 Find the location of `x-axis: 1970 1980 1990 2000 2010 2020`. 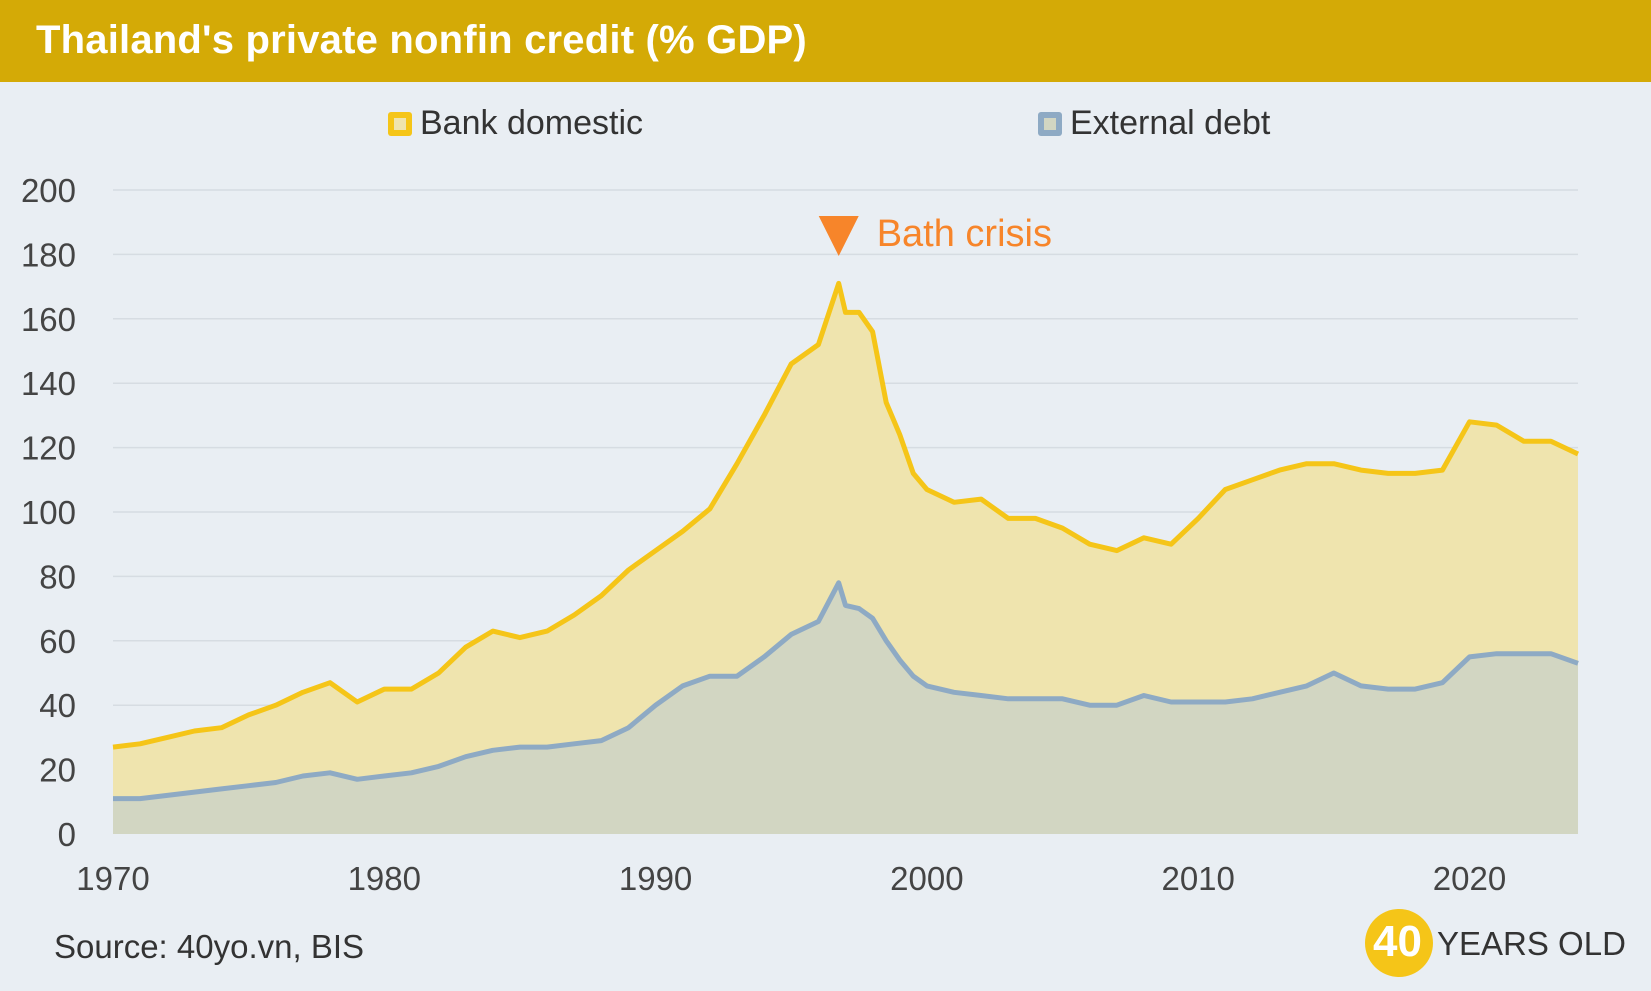

x-axis: 1970 1980 1990 2000 2010 2020 is located at coordinates (791, 878).